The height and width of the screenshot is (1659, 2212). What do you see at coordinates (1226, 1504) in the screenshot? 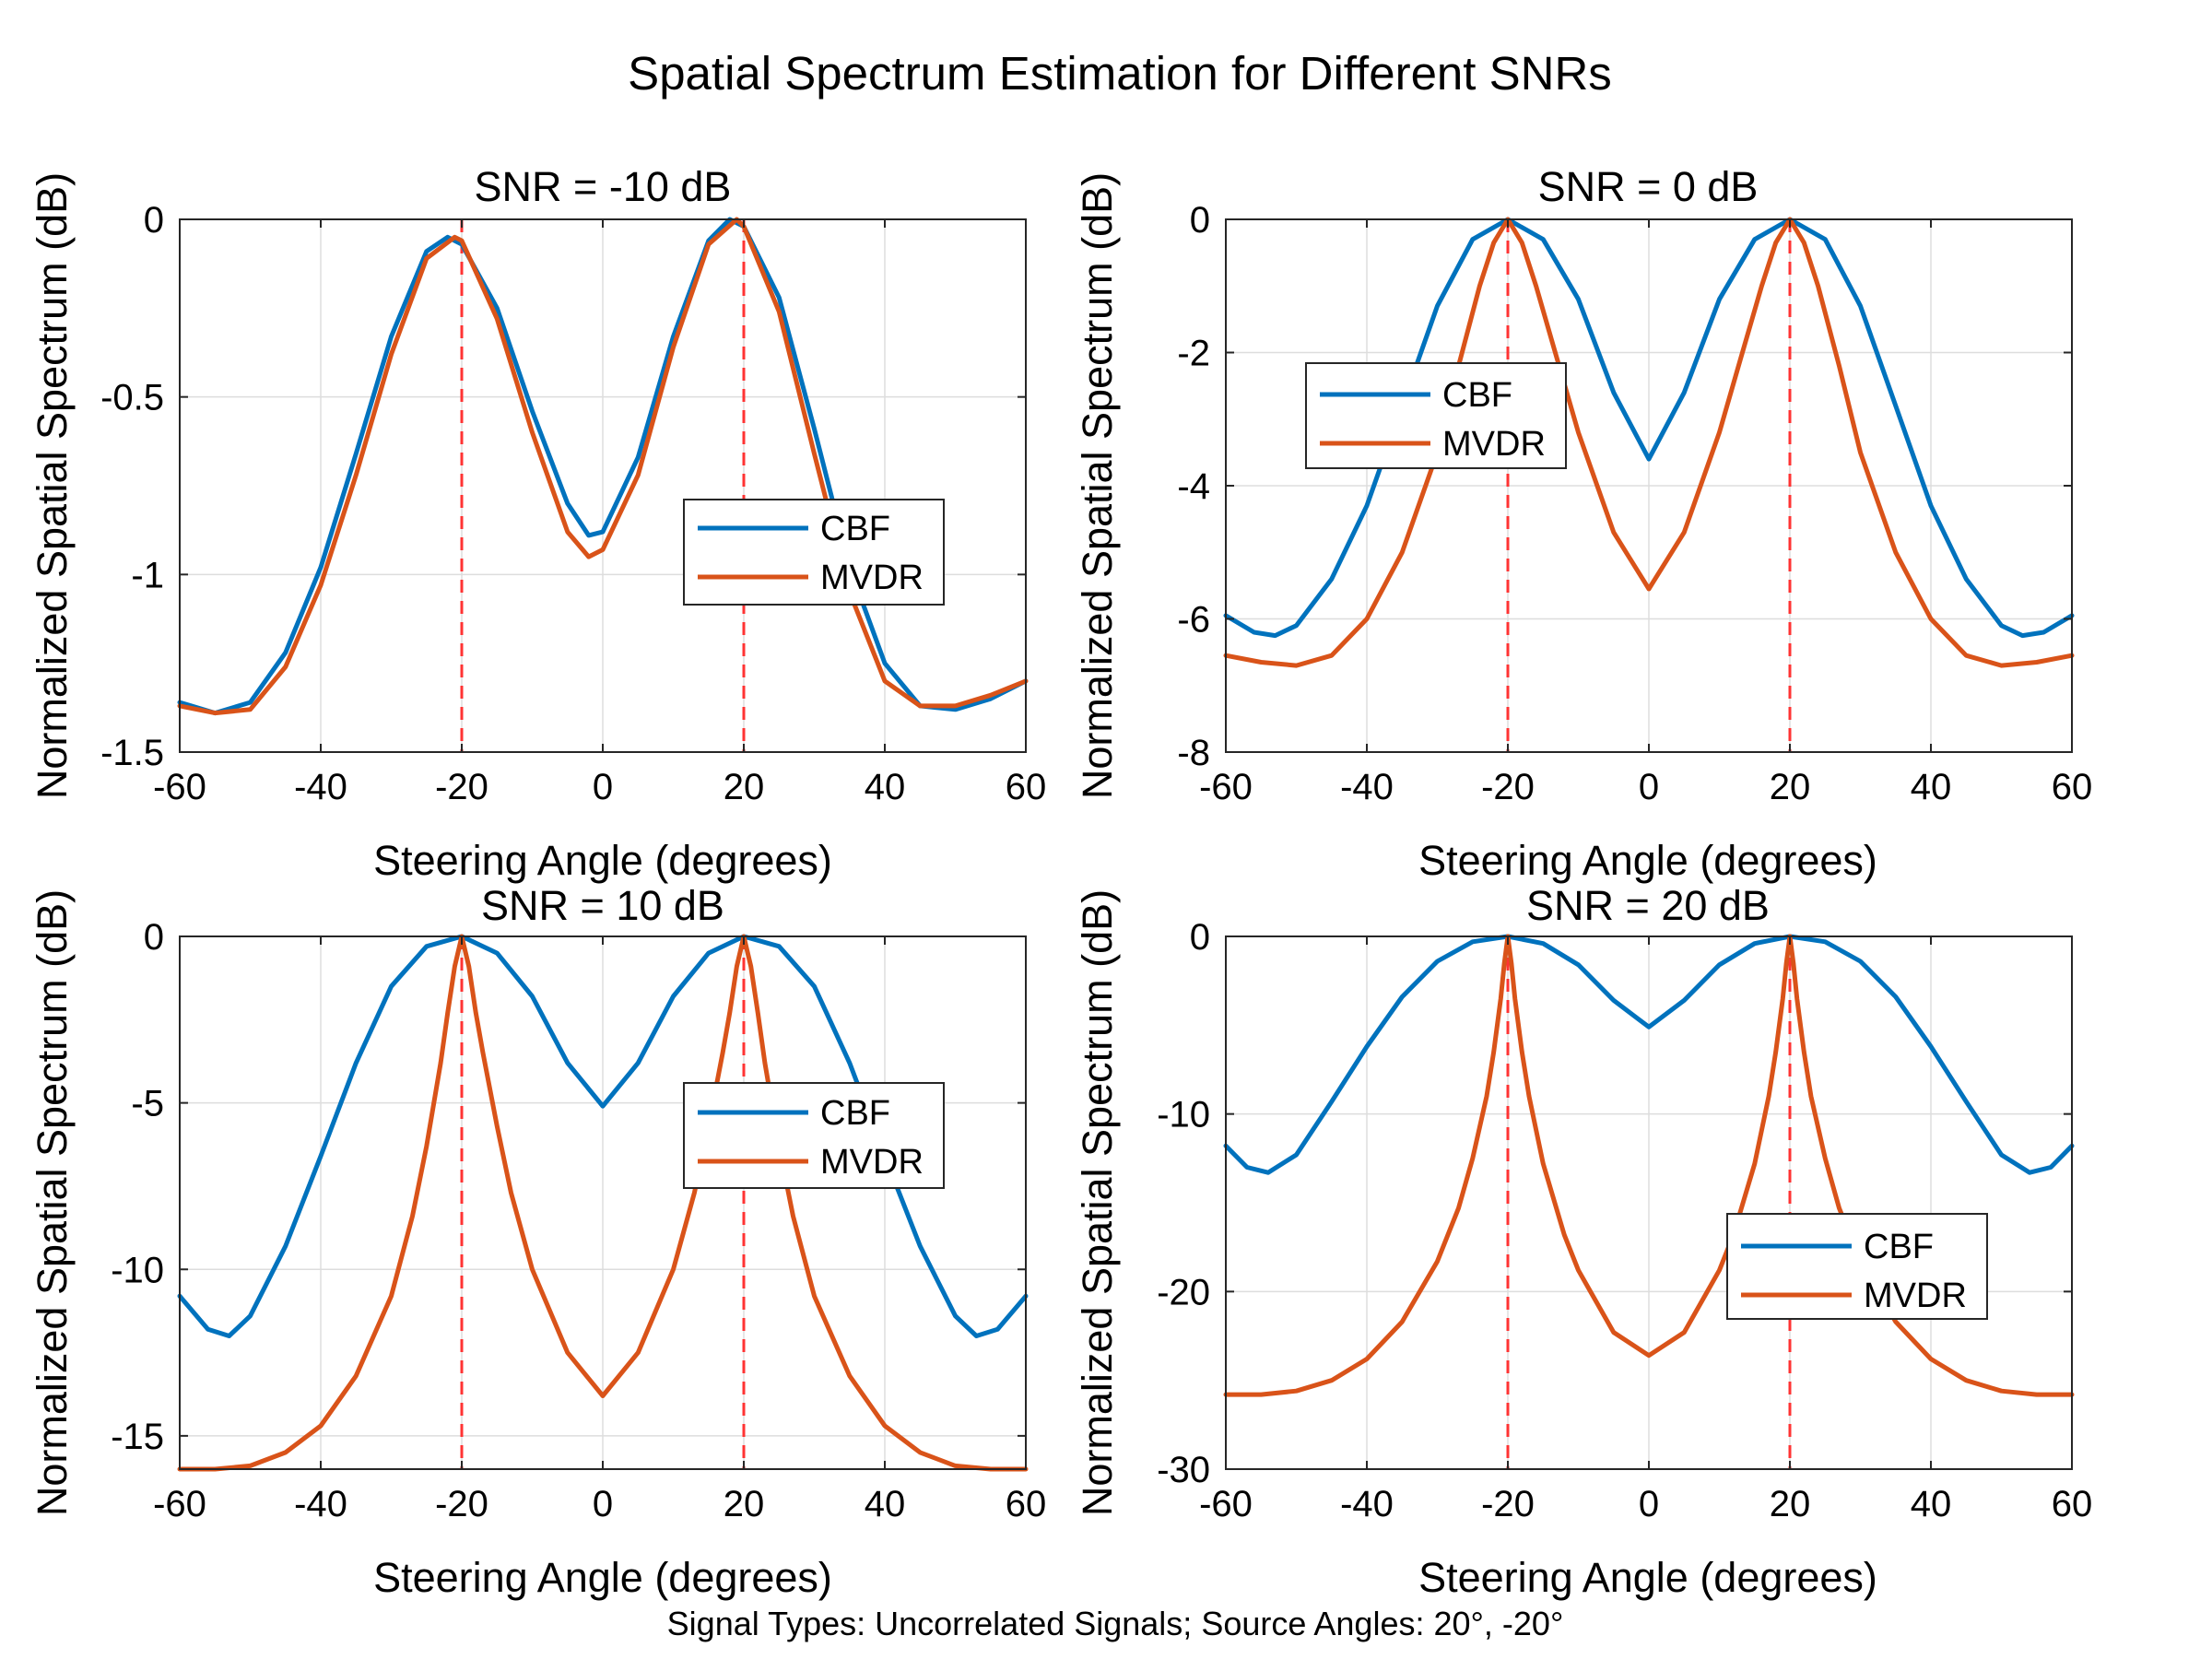
I see `subplot-4-xtick-label-0: -60` at bounding box center [1226, 1504].